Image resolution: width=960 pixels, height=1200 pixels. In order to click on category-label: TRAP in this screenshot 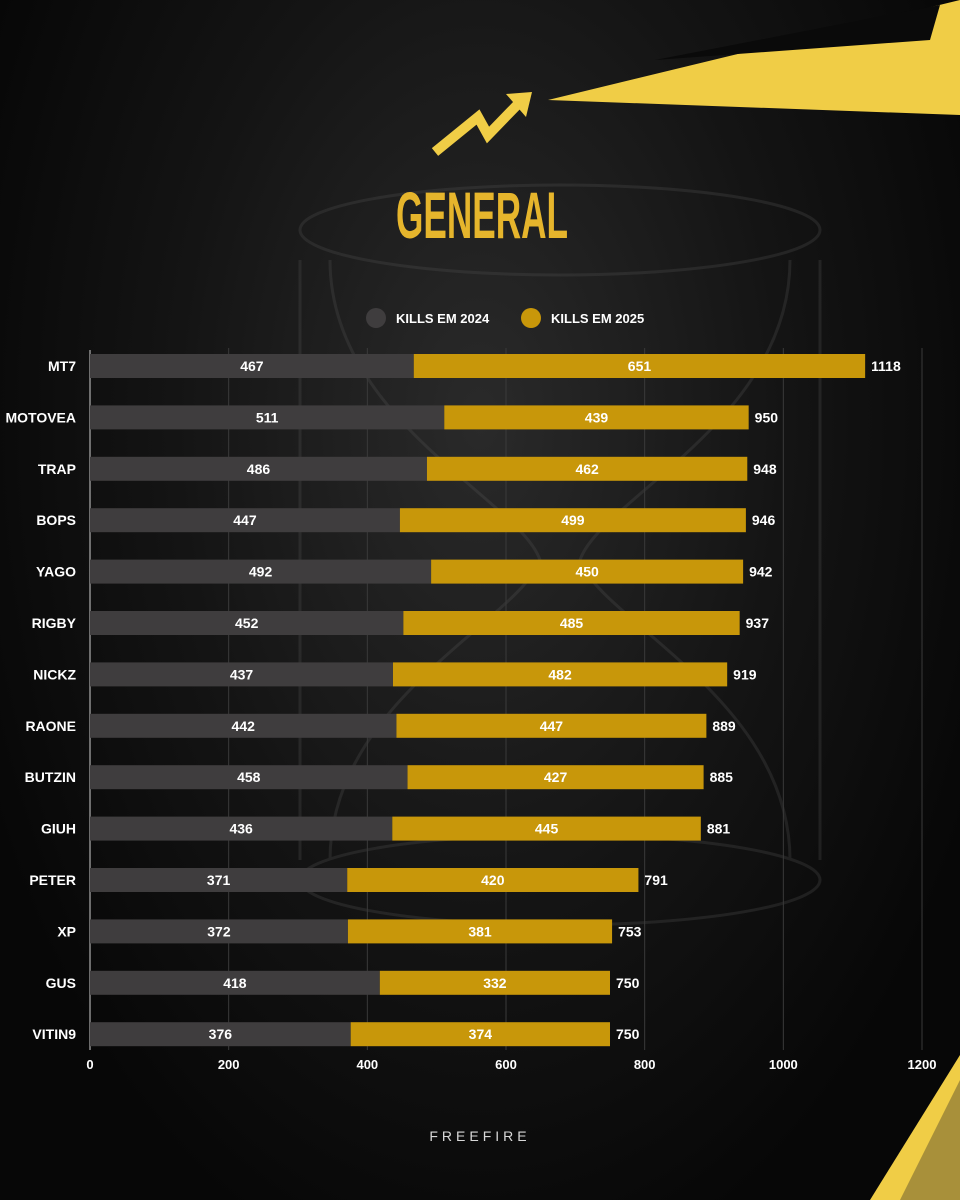, I will do `click(57, 469)`.